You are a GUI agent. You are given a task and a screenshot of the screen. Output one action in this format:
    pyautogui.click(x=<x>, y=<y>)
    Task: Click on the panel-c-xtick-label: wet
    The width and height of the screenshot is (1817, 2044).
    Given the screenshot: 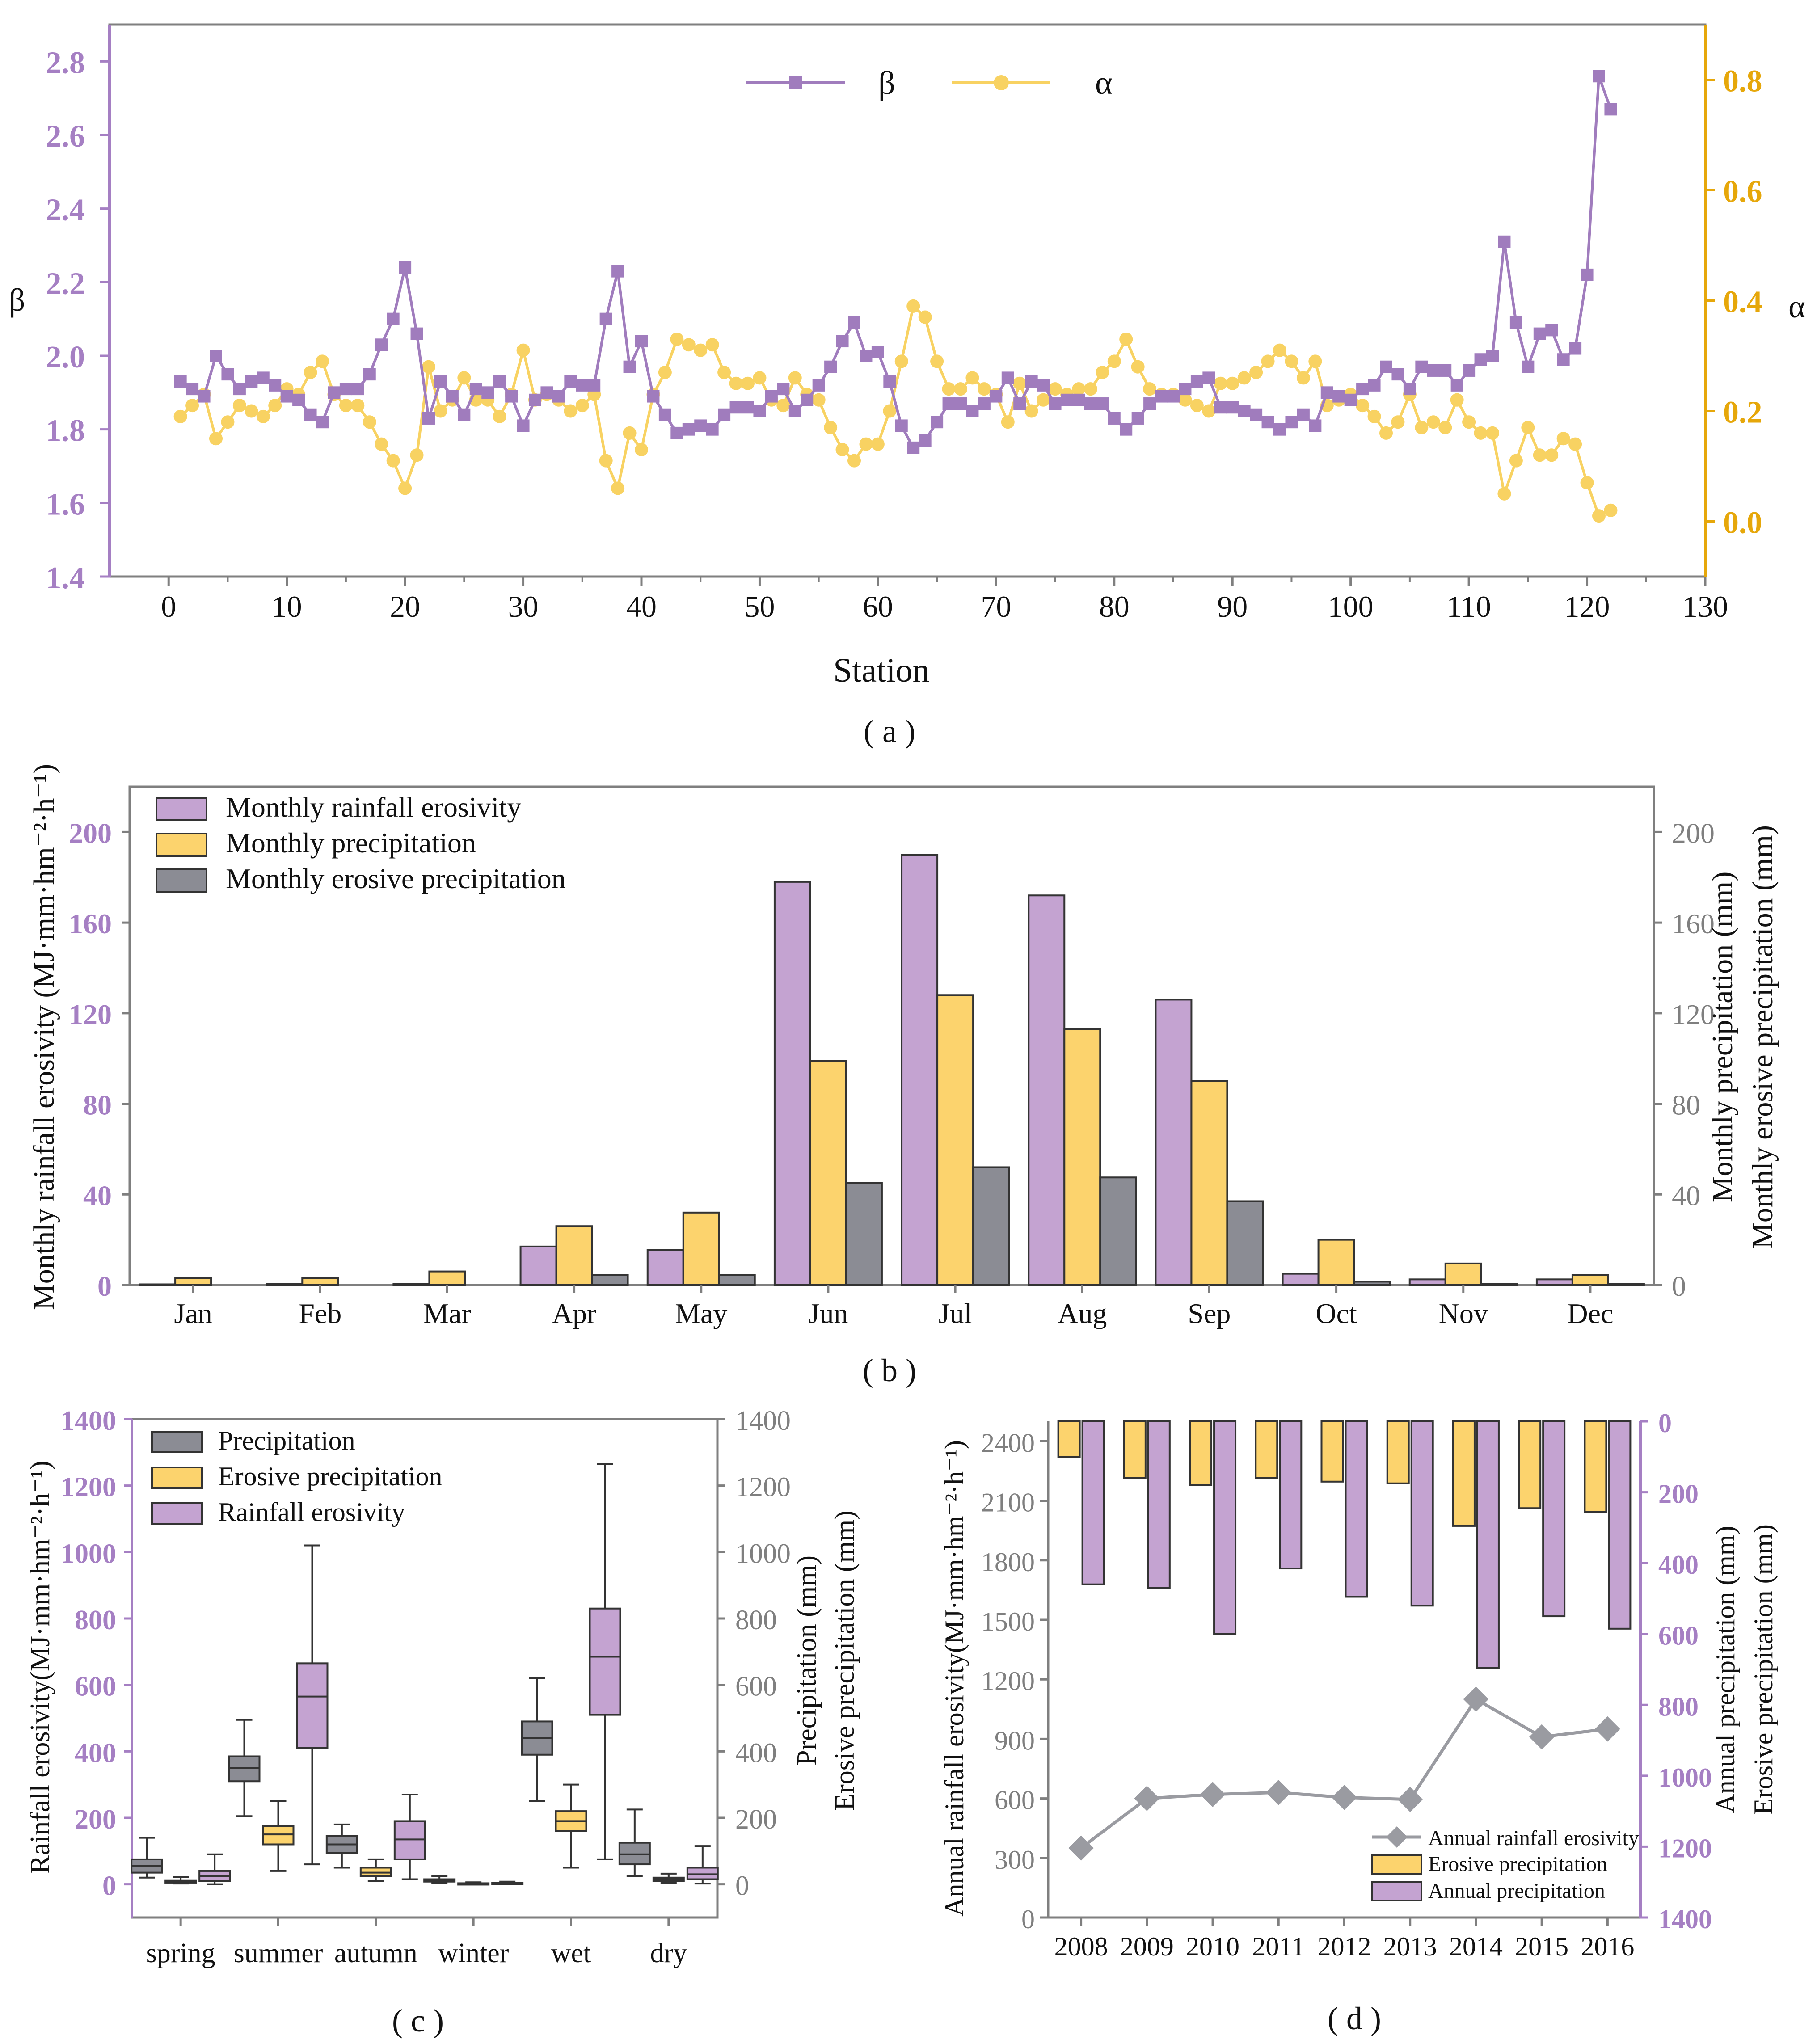 What is the action you would take?
    pyautogui.click(x=571, y=1953)
    